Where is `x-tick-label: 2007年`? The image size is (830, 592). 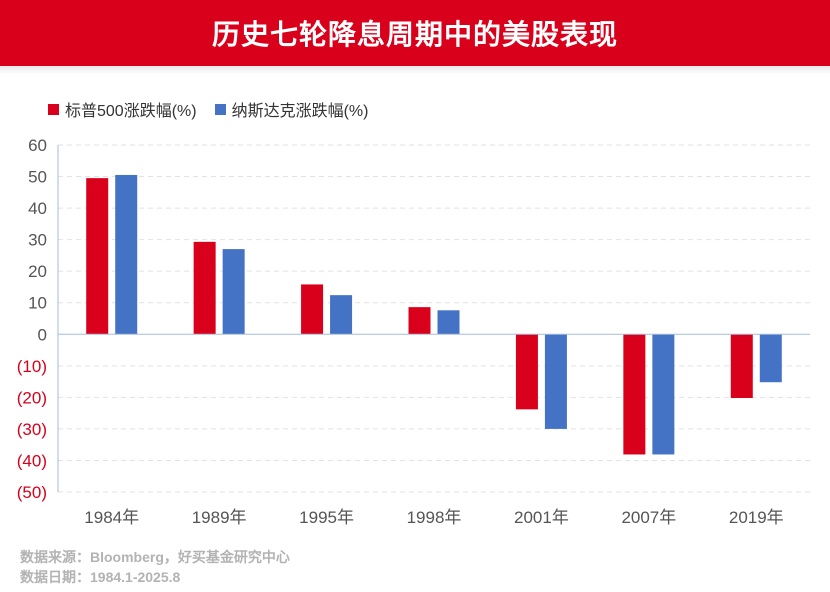
x-tick-label: 2007年 is located at coordinates (648, 517).